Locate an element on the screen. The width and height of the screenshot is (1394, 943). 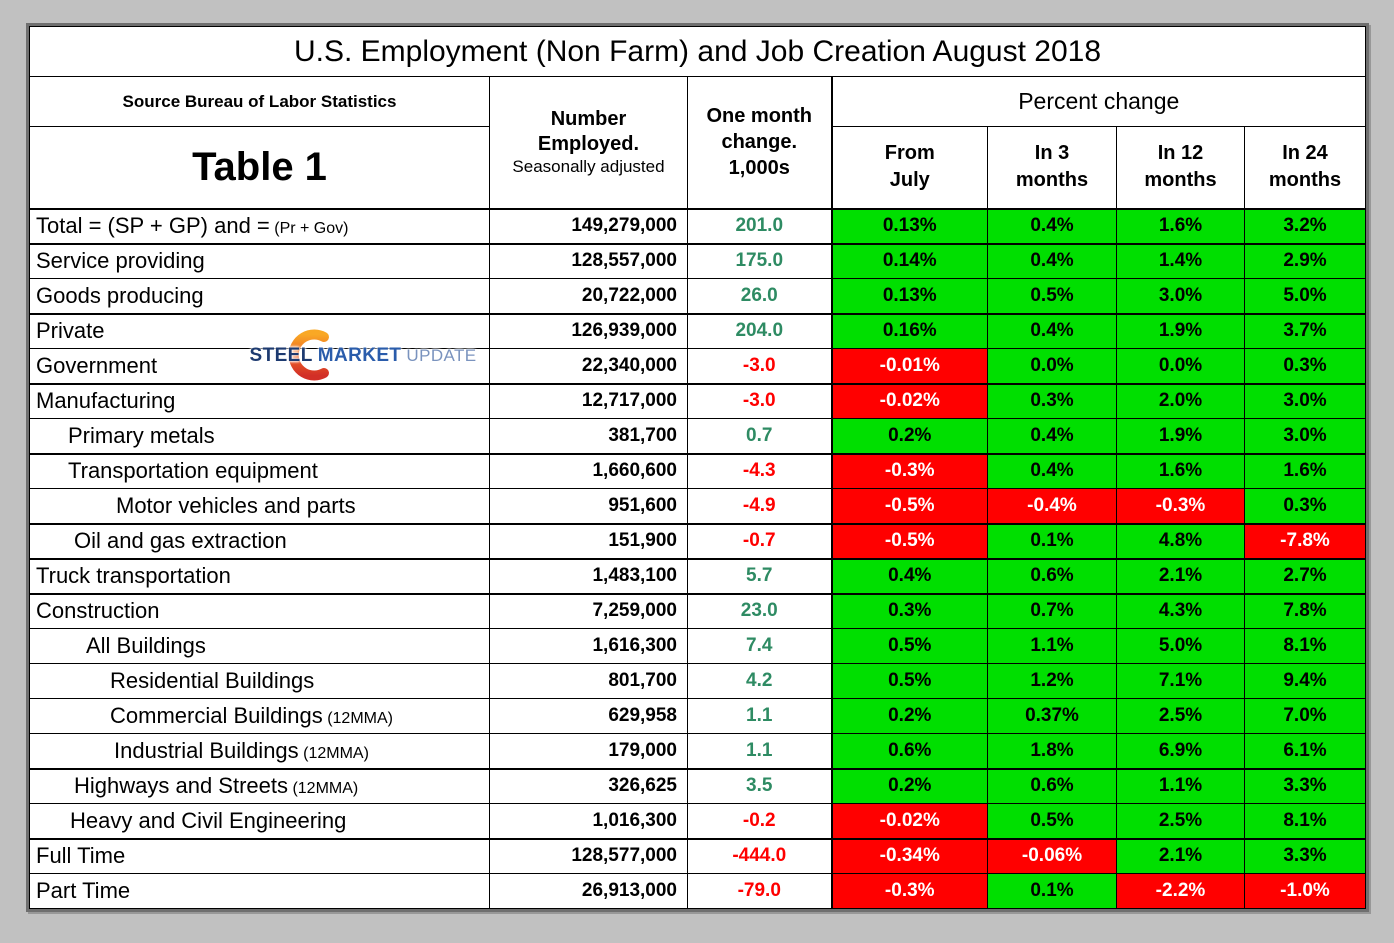
pct-24-months-cell: 1.6% is located at coordinates (1305, 470).